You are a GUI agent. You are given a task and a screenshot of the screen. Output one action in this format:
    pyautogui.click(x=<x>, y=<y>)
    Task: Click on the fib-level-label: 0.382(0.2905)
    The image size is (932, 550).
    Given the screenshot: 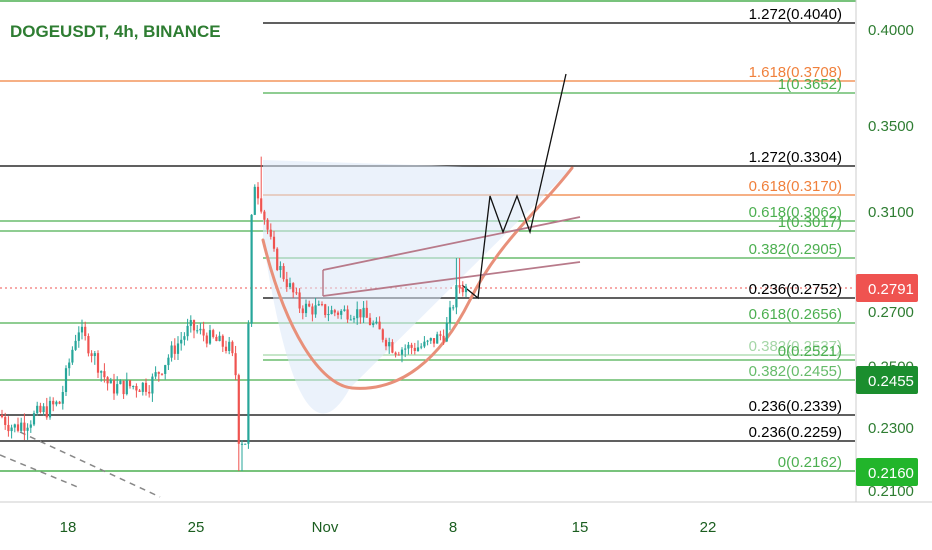 What is the action you would take?
    pyautogui.click(x=795, y=249)
    